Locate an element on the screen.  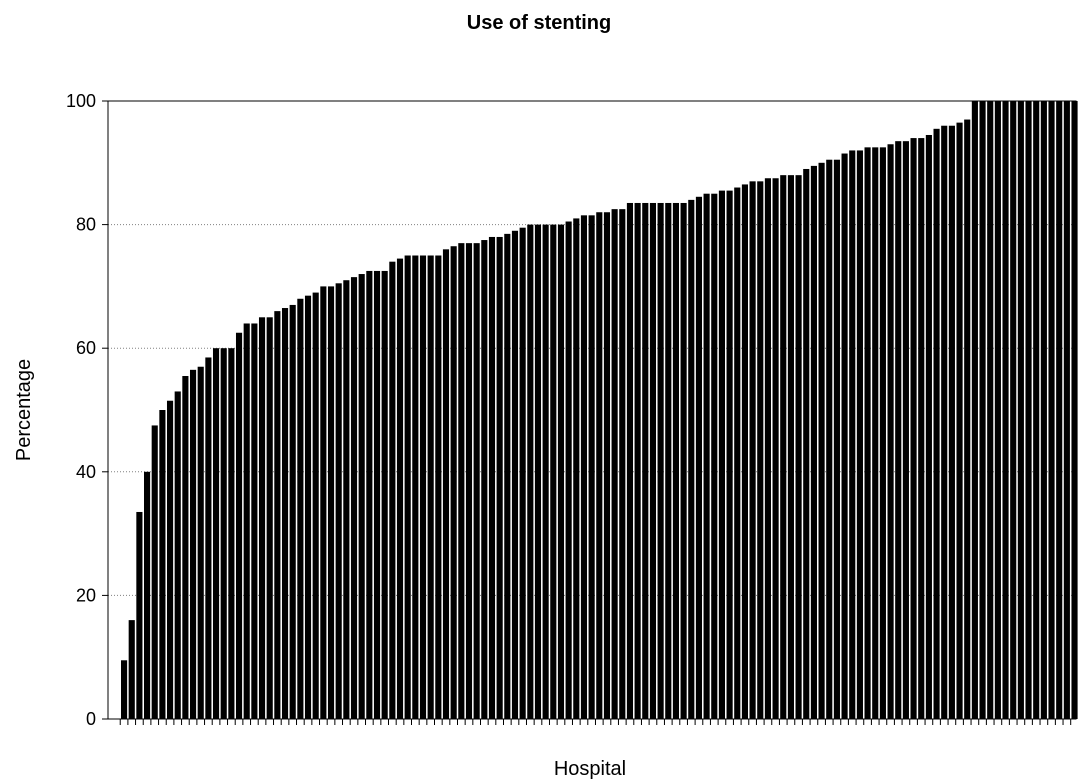
y-tick-label: 20 is located at coordinates (86, 595).